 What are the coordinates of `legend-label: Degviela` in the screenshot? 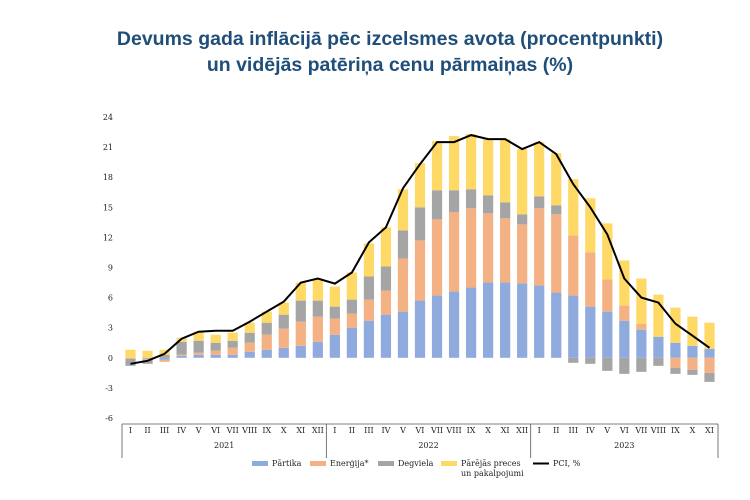 It's located at (416, 463).